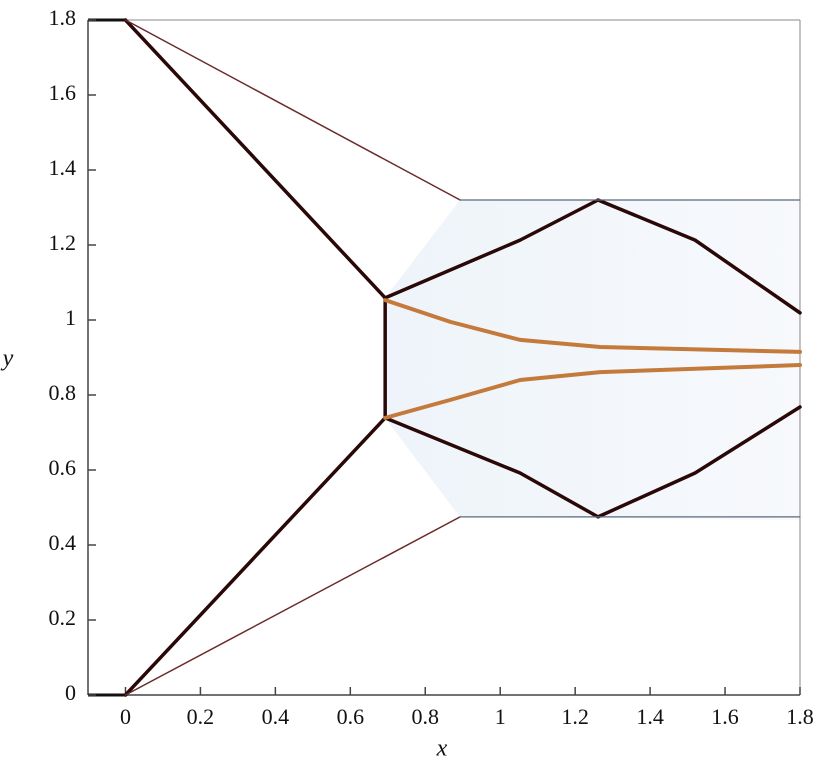  What do you see at coordinates (7, 359) in the screenshot?
I see `y-axis-title: y` at bounding box center [7, 359].